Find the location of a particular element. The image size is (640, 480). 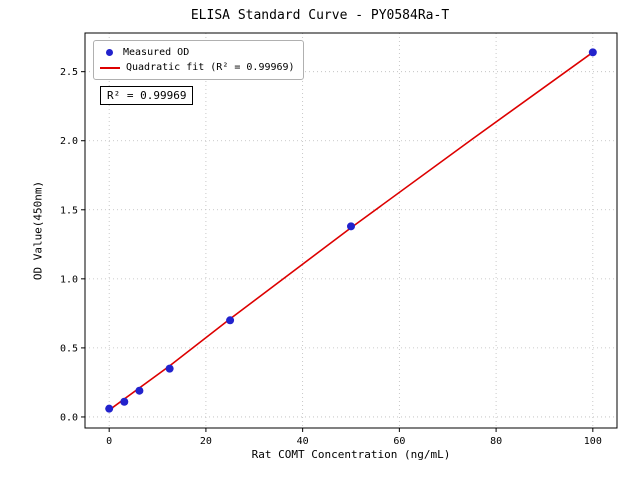

r-squared-annotation: R² = 0.99969 is located at coordinates (147, 95).